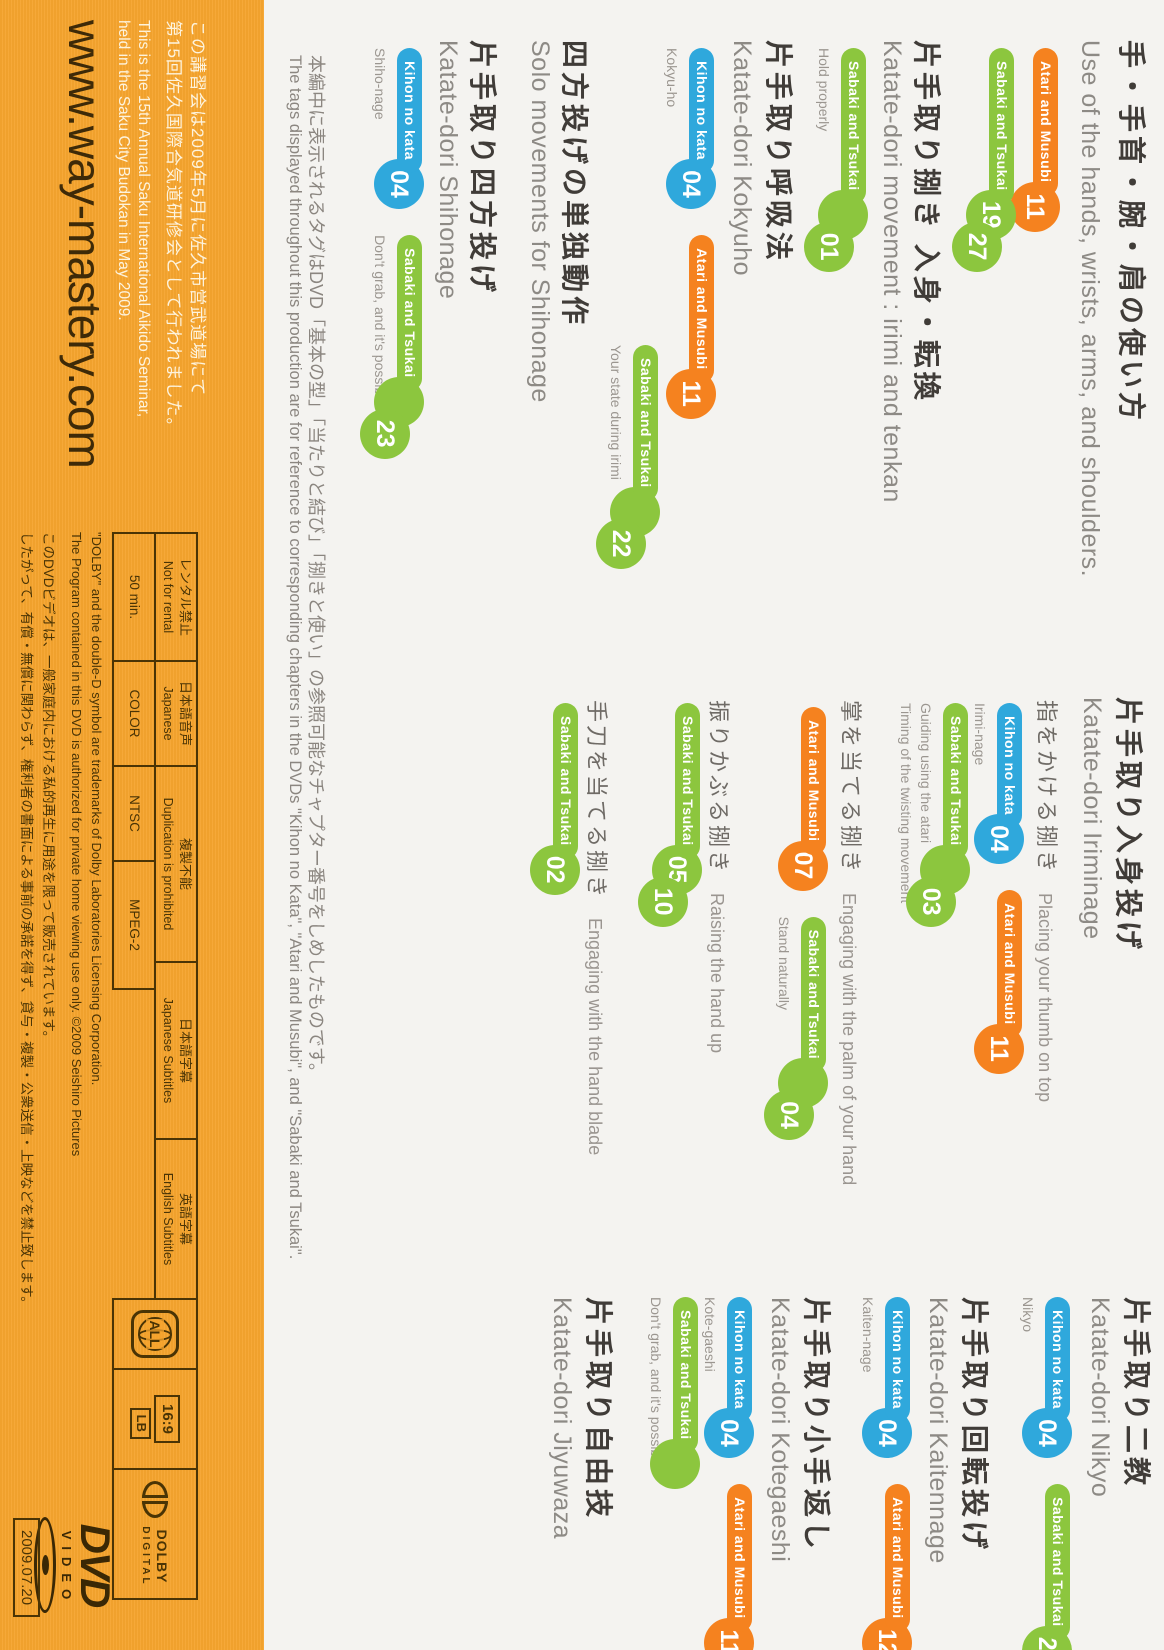  What do you see at coordinates (1092, 818) in the screenshot?
I see `section-title-en-iriminage: Katate-dori Iriminage` at bounding box center [1092, 818].